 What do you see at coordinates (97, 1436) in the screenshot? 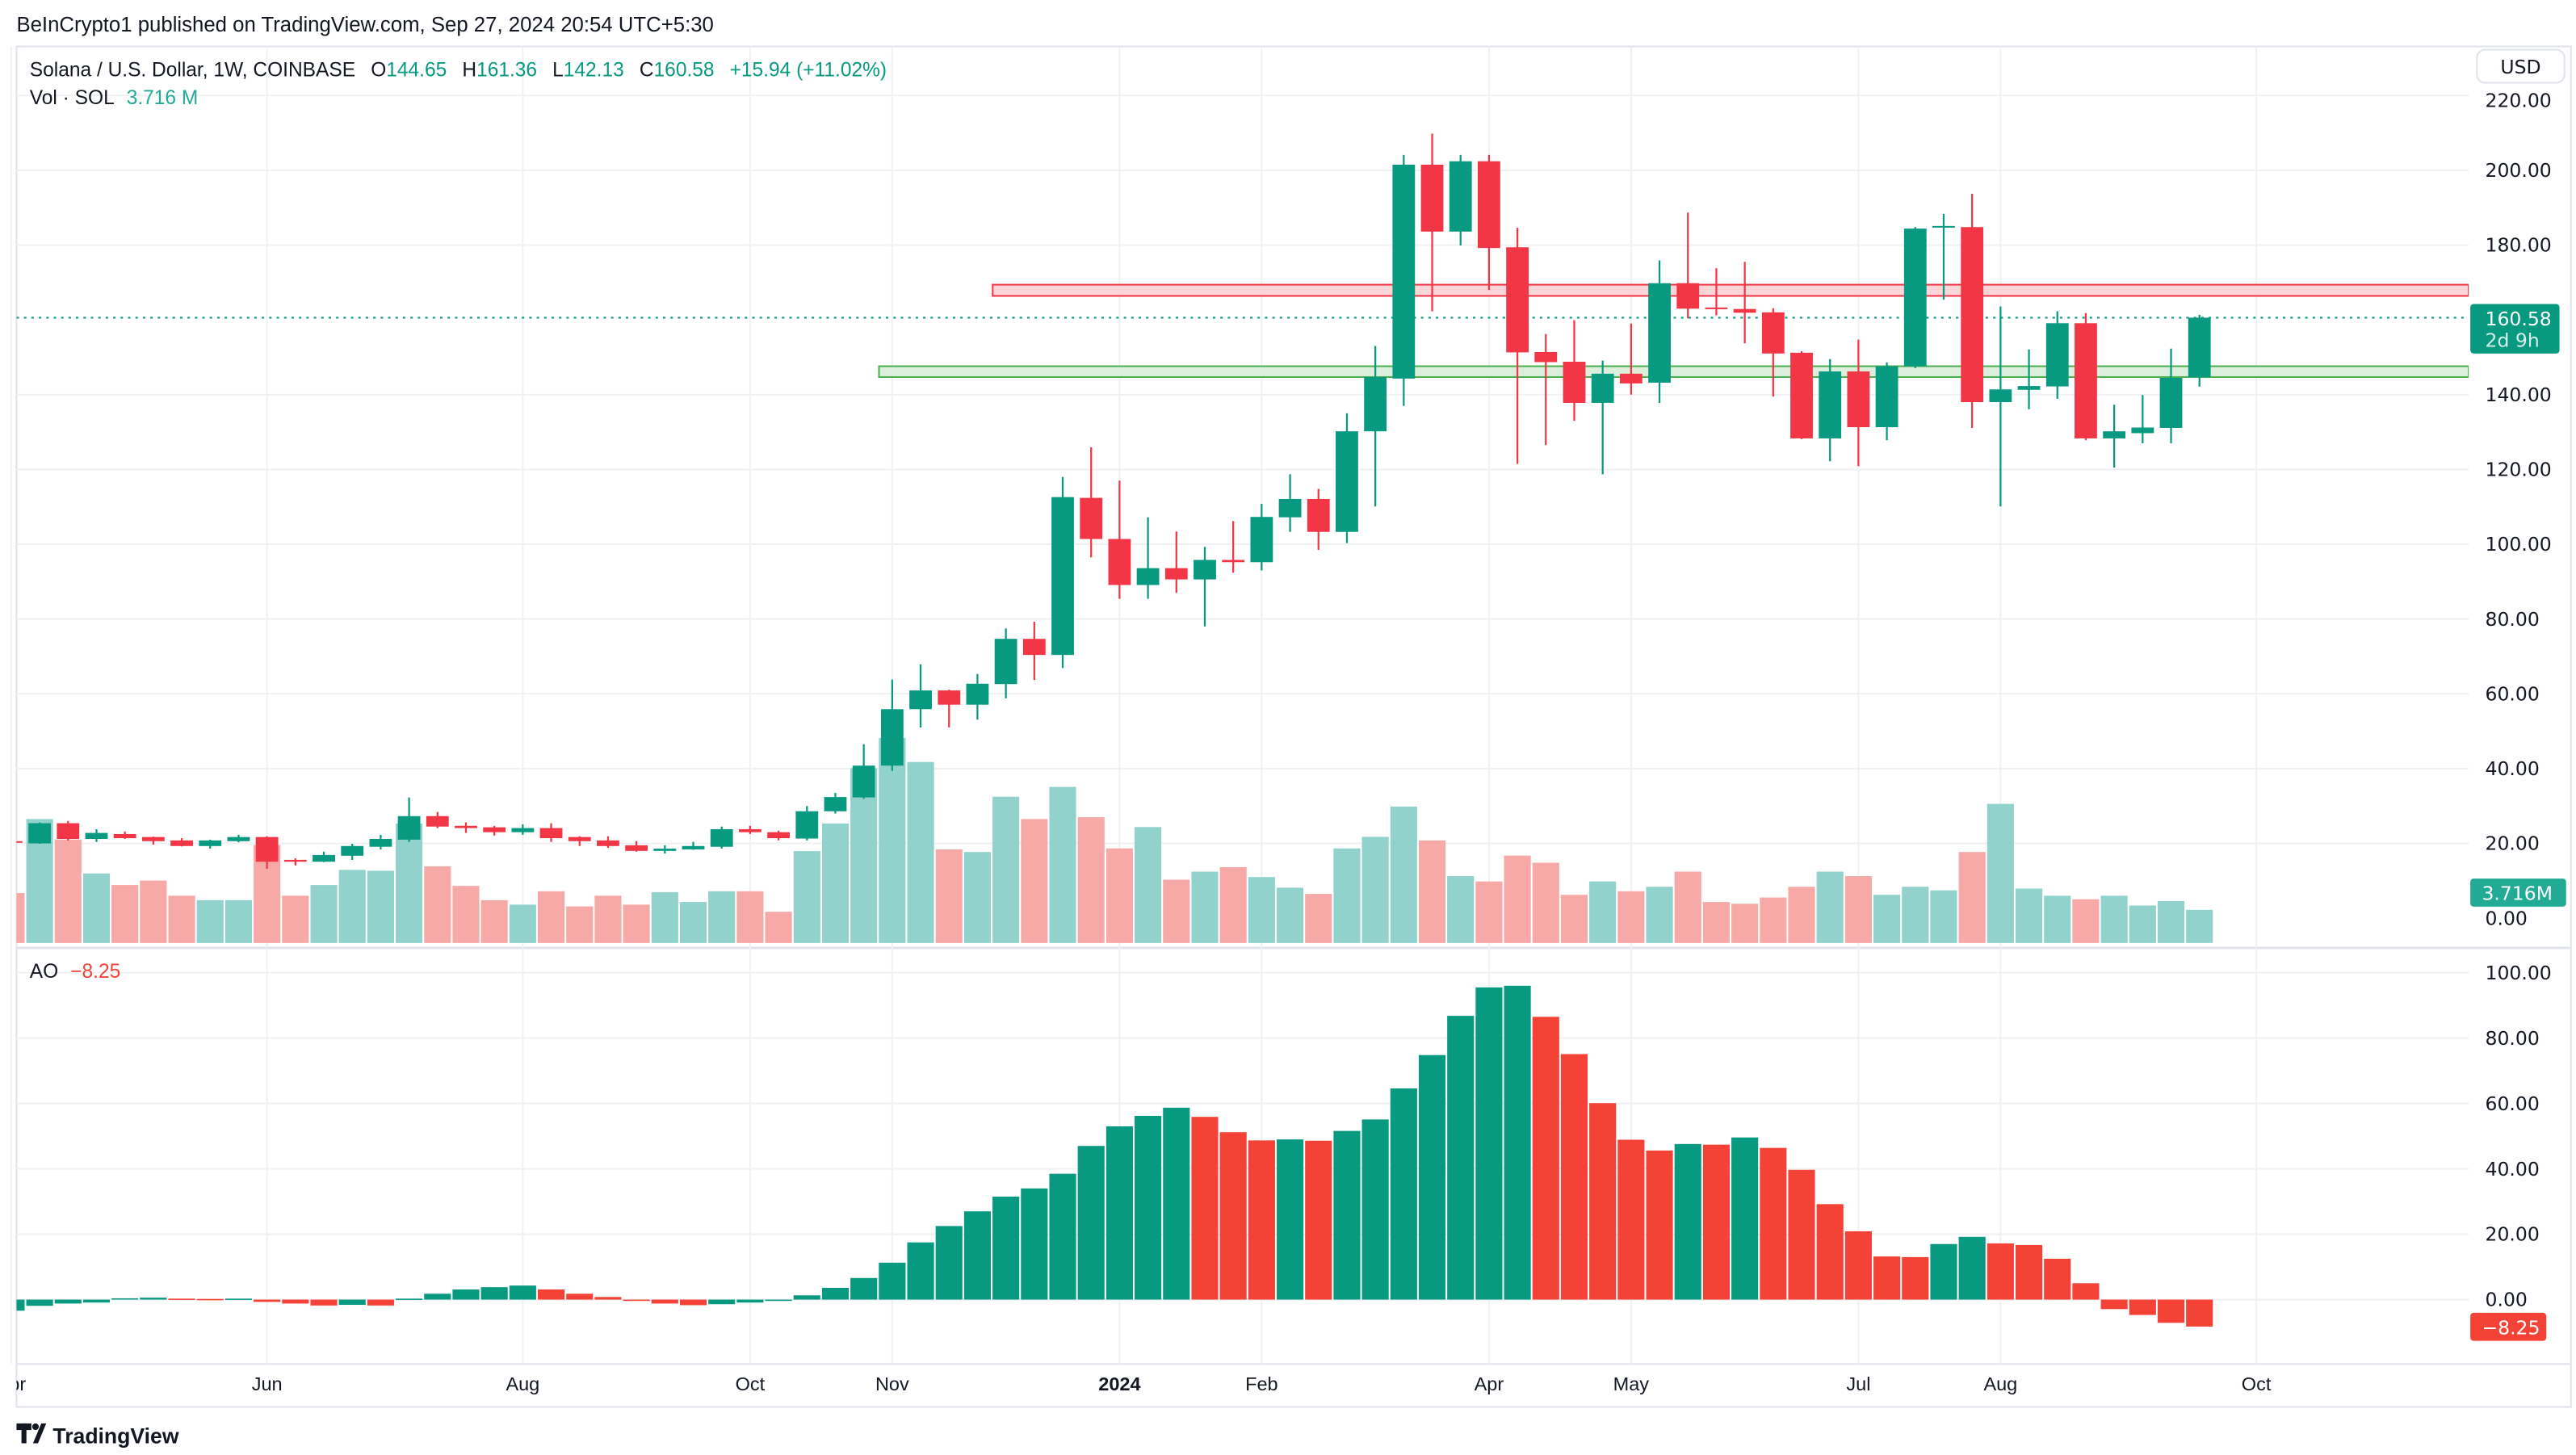
I see `tradingview-logo: TradingView` at bounding box center [97, 1436].